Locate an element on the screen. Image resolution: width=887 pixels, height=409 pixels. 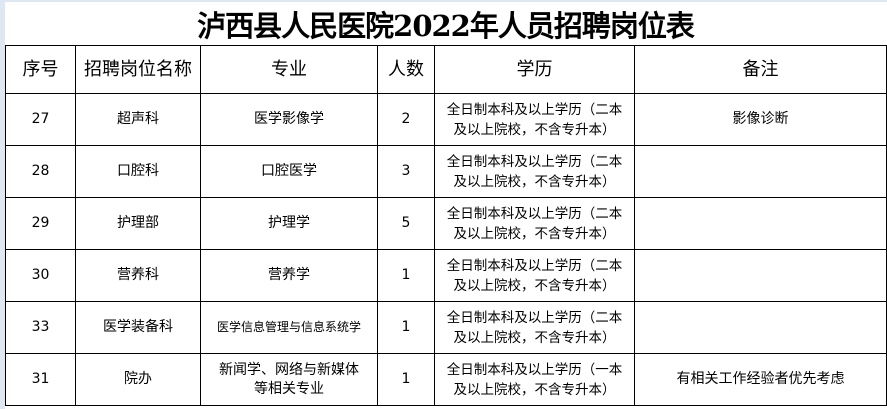
cell-major: 医学信息管理与信息系统学 is located at coordinates (289, 327).